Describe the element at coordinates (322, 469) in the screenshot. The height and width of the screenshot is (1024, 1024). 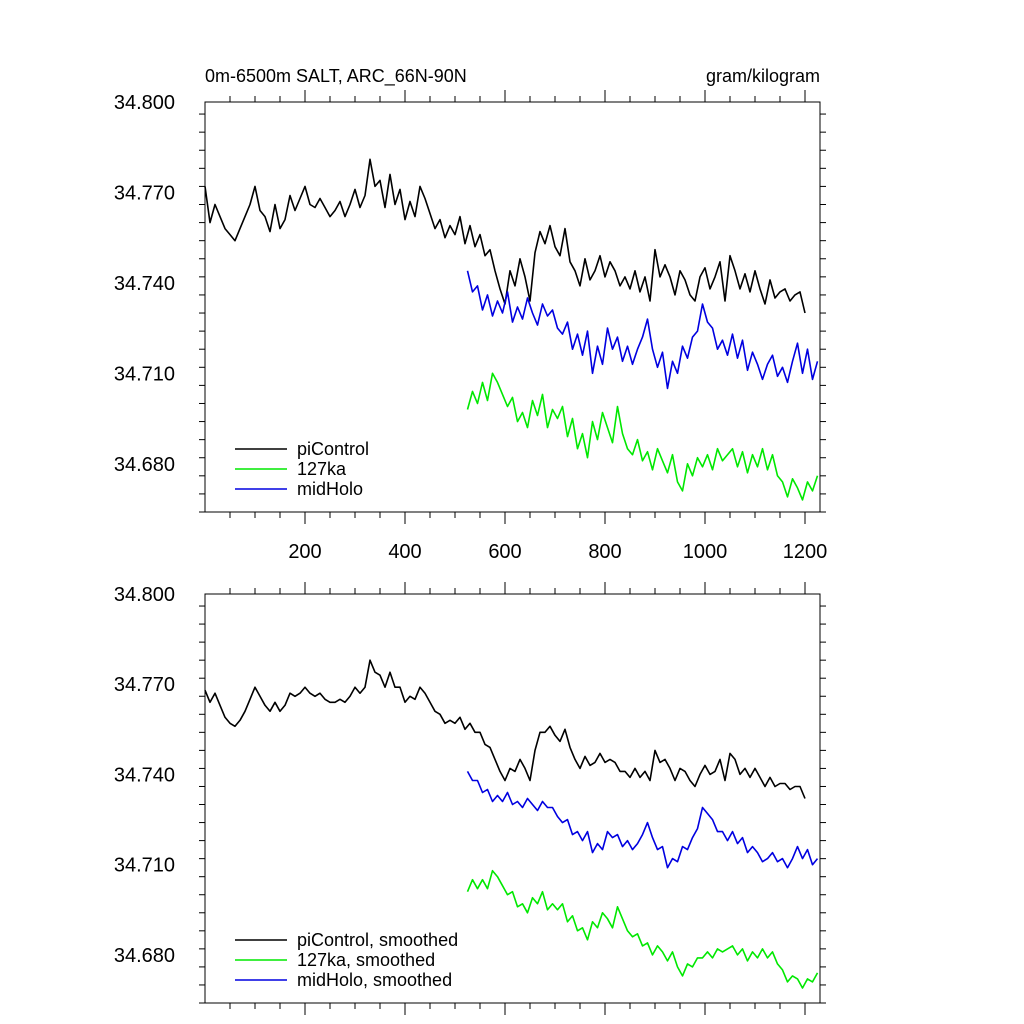
I see `legend-label-127ka: 127ka` at that location.